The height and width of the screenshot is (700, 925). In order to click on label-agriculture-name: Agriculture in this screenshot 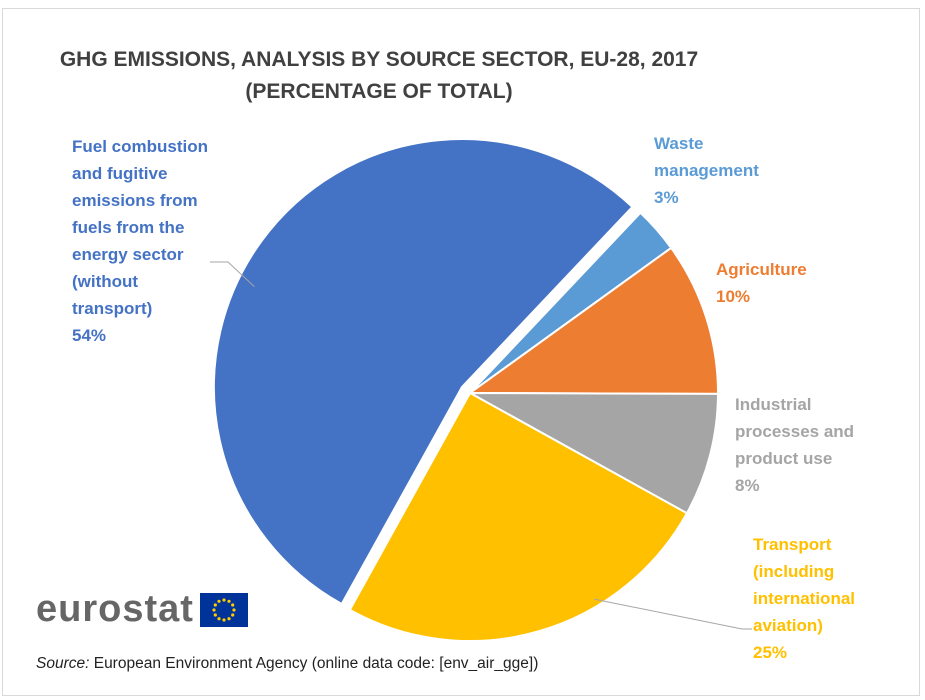, I will do `click(761, 269)`.